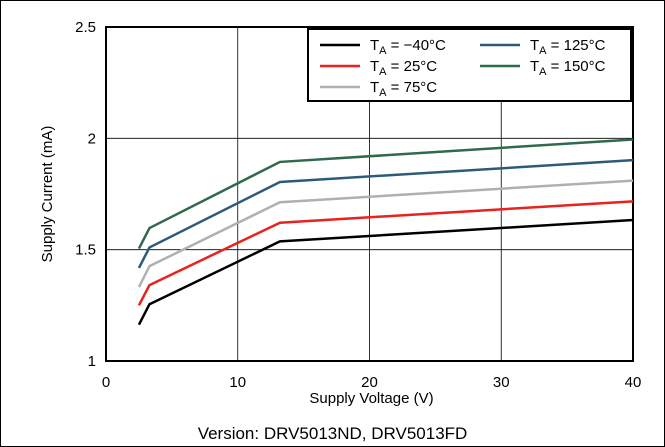 This screenshot has width=665, height=447. Describe the element at coordinates (469, 65) in the screenshot. I see `legend-box` at that location.